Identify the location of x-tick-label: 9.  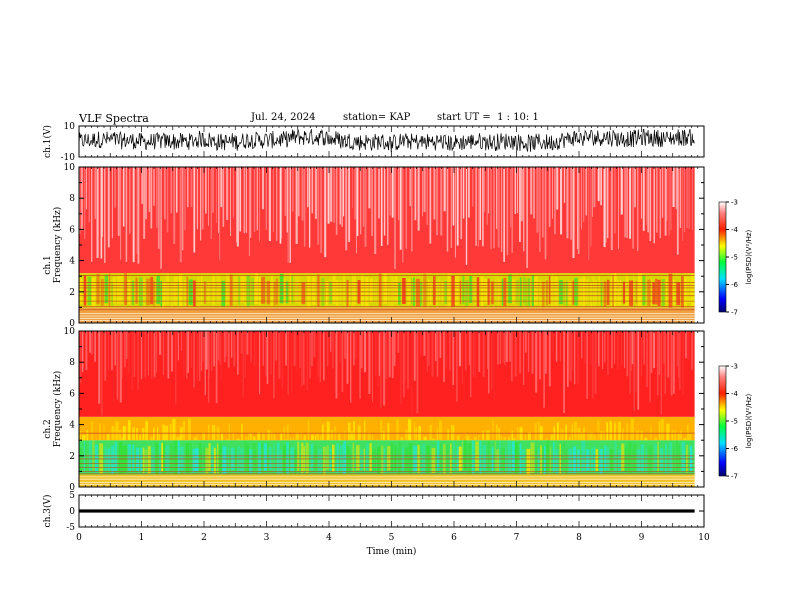
(642, 538).